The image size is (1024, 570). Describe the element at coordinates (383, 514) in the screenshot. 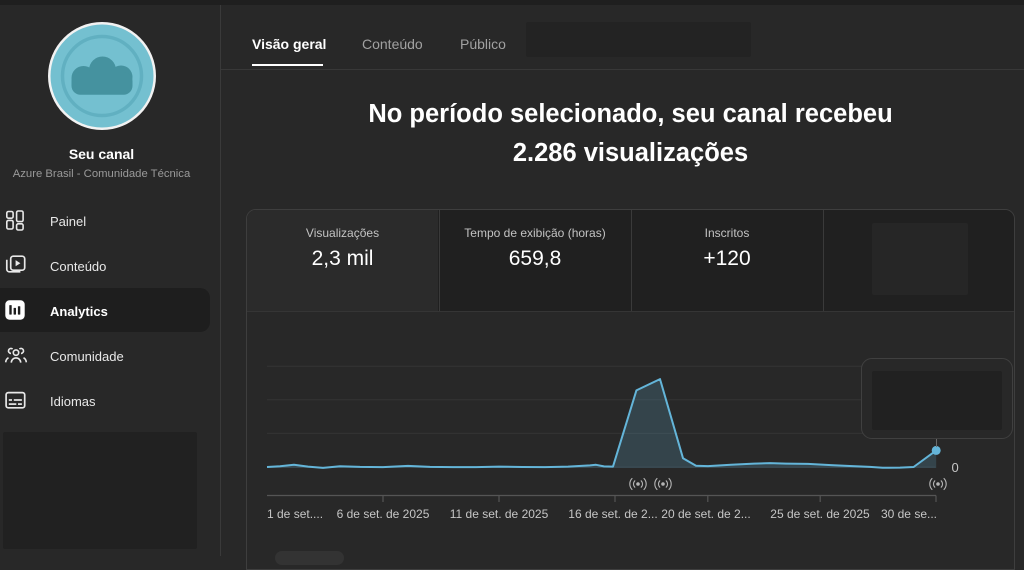

I see `svg-text: 6 de set. de 2025` at that location.